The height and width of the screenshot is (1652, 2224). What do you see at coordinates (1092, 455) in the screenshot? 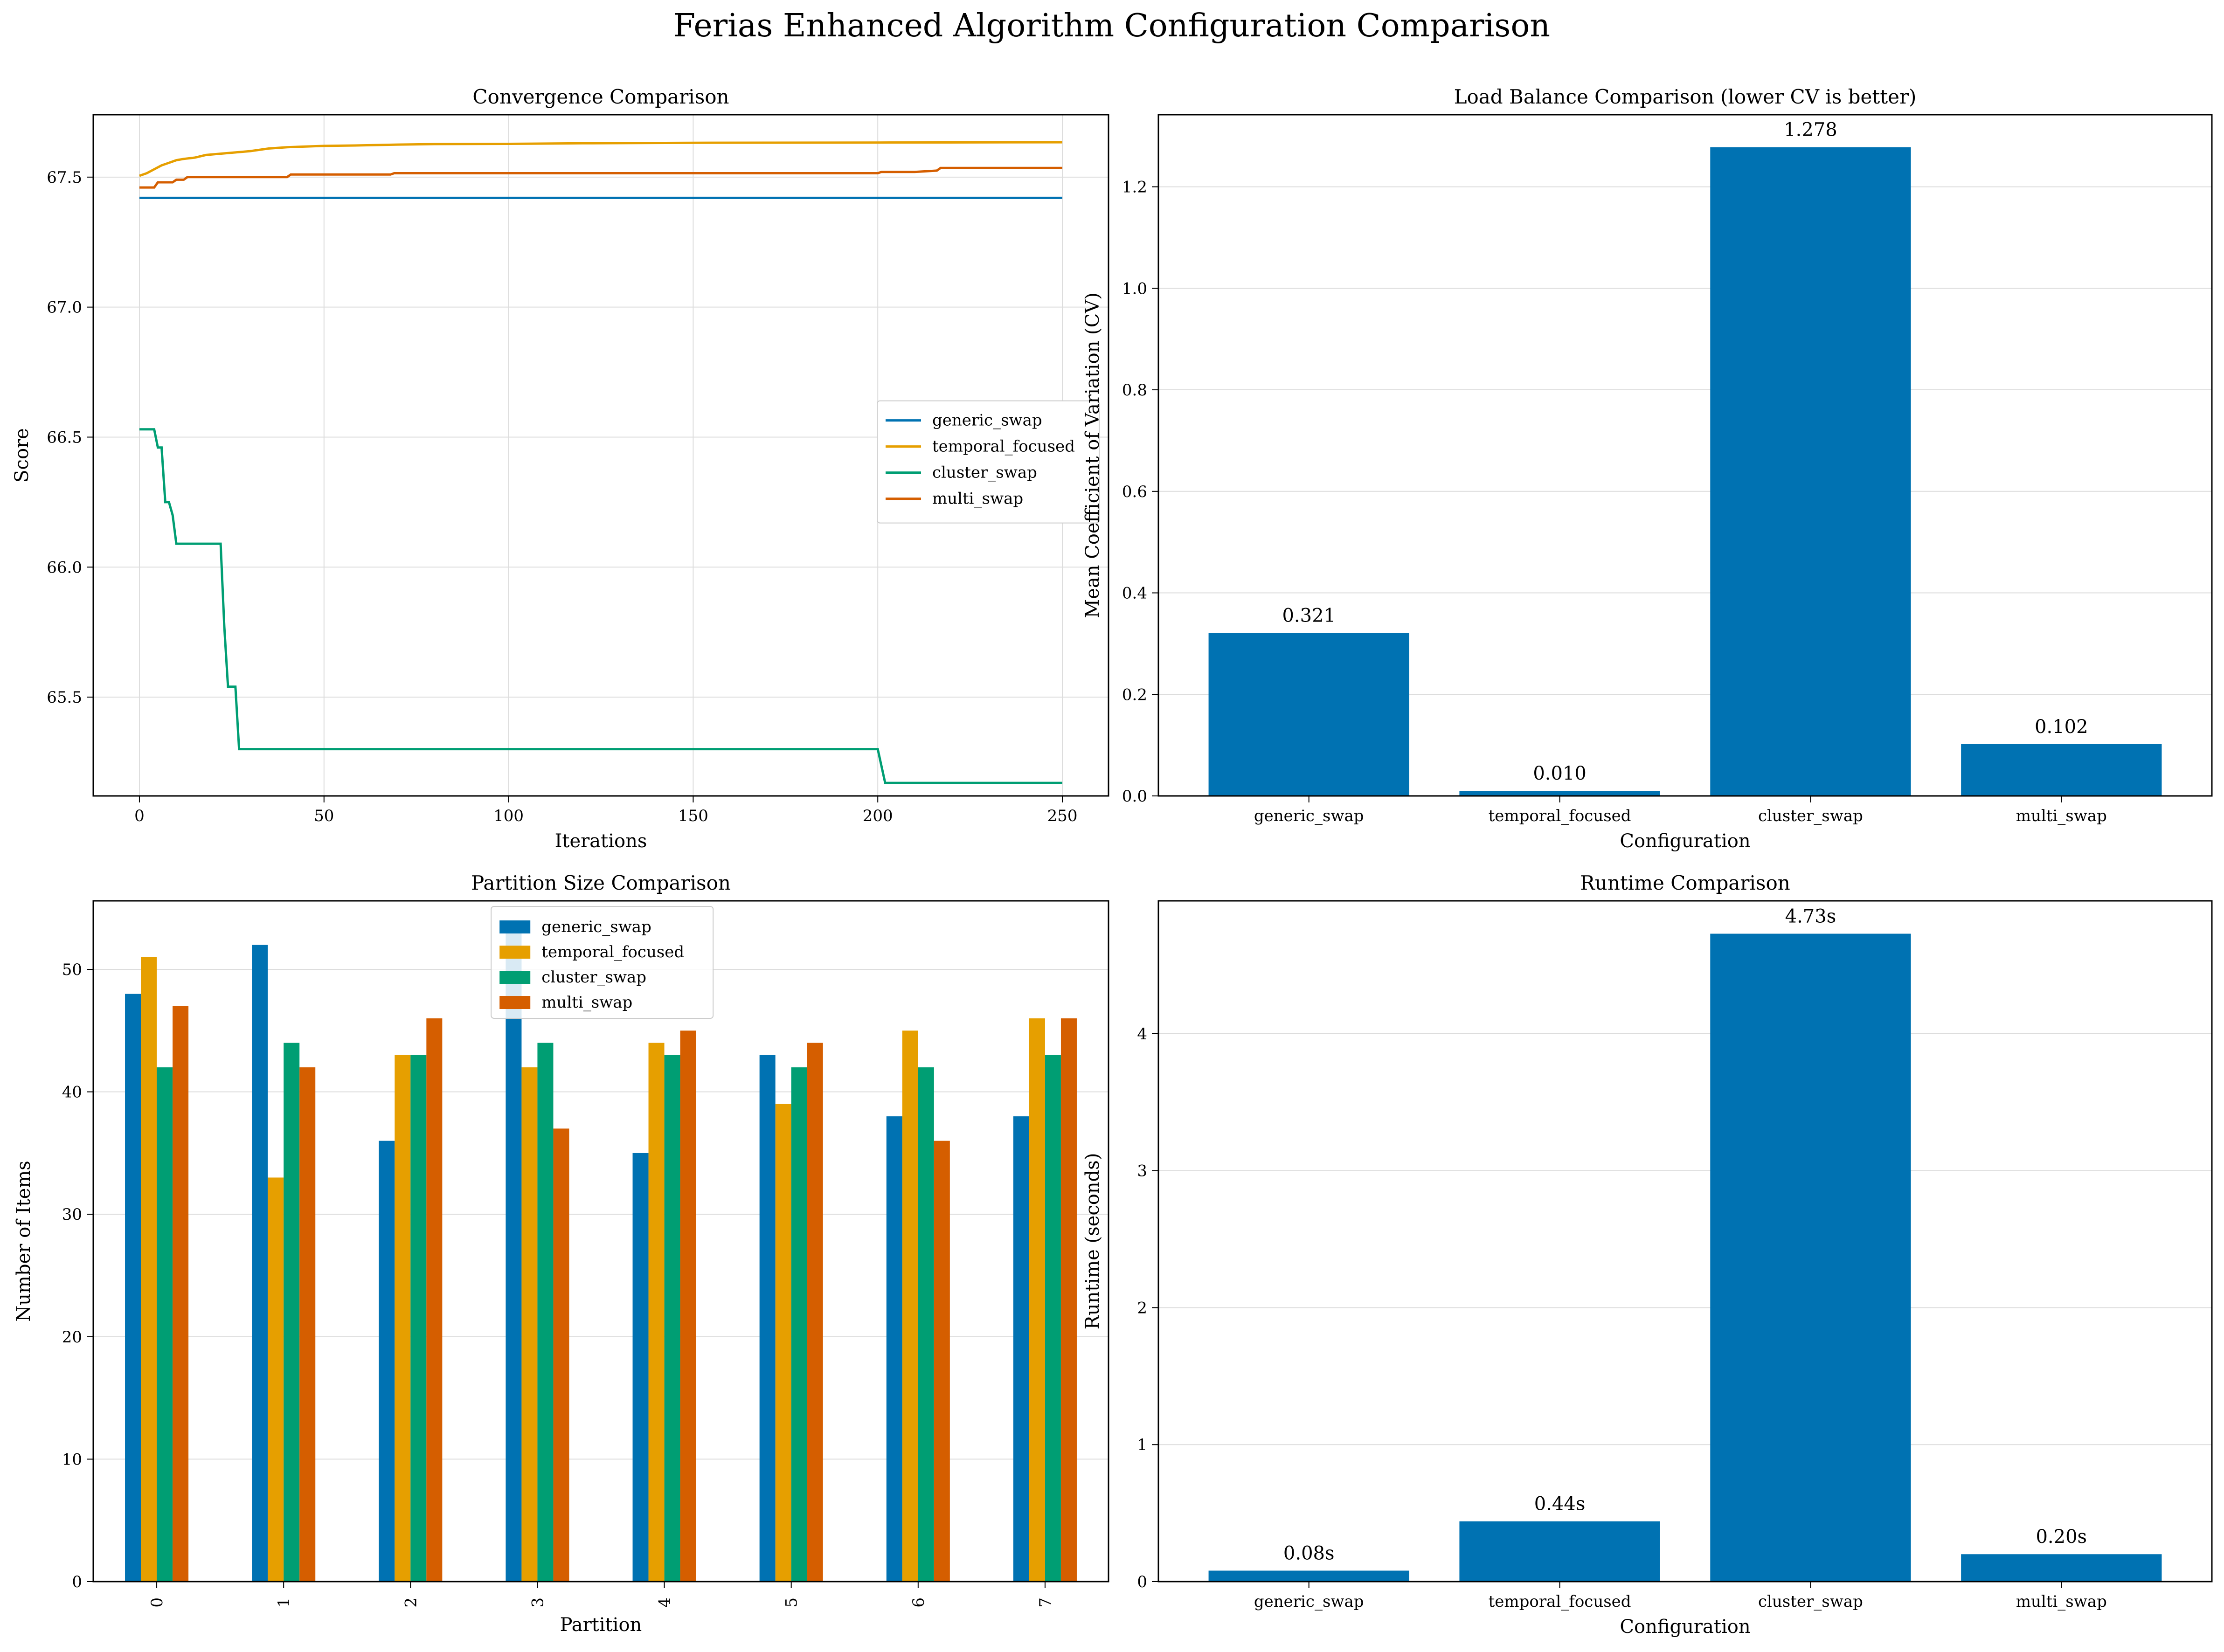
I see `y-axis-label: Mean Coefficient of Variation (CV)` at bounding box center [1092, 455].